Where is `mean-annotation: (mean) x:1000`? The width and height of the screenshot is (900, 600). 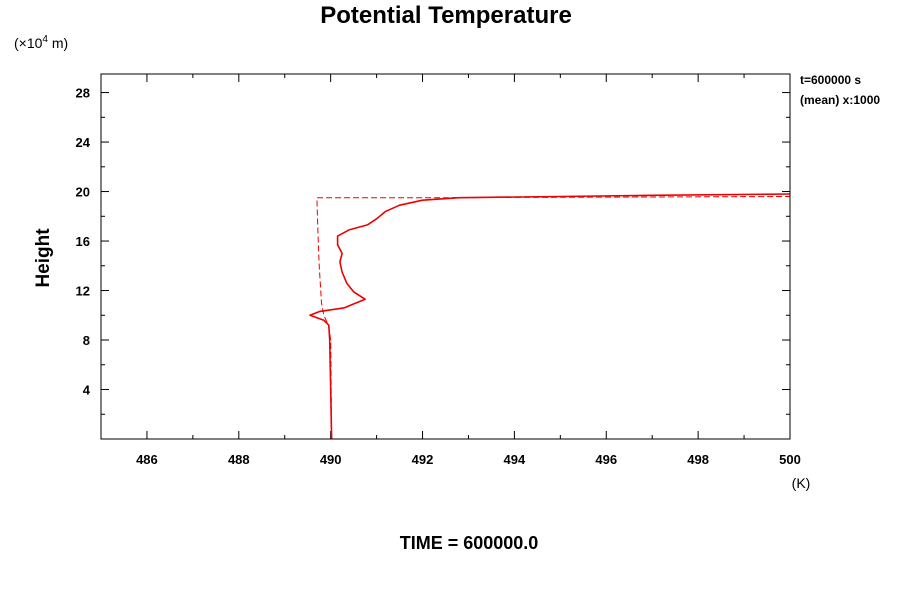
mean-annotation: (mean) x:1000 is located at coordinates (840, 100).